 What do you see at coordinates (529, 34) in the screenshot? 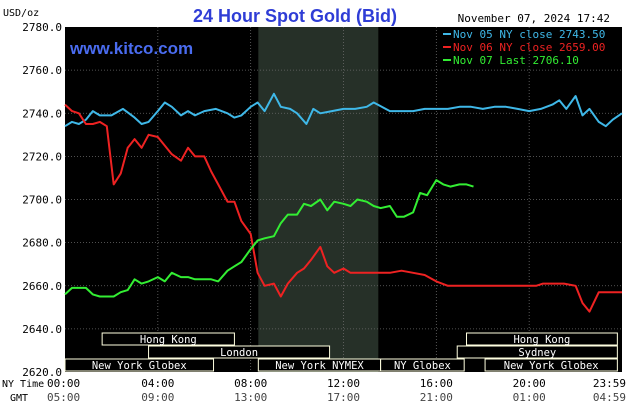
I see `legend-entry: Nov 05 NY close 2743.50` at bounding box center [529, 34].